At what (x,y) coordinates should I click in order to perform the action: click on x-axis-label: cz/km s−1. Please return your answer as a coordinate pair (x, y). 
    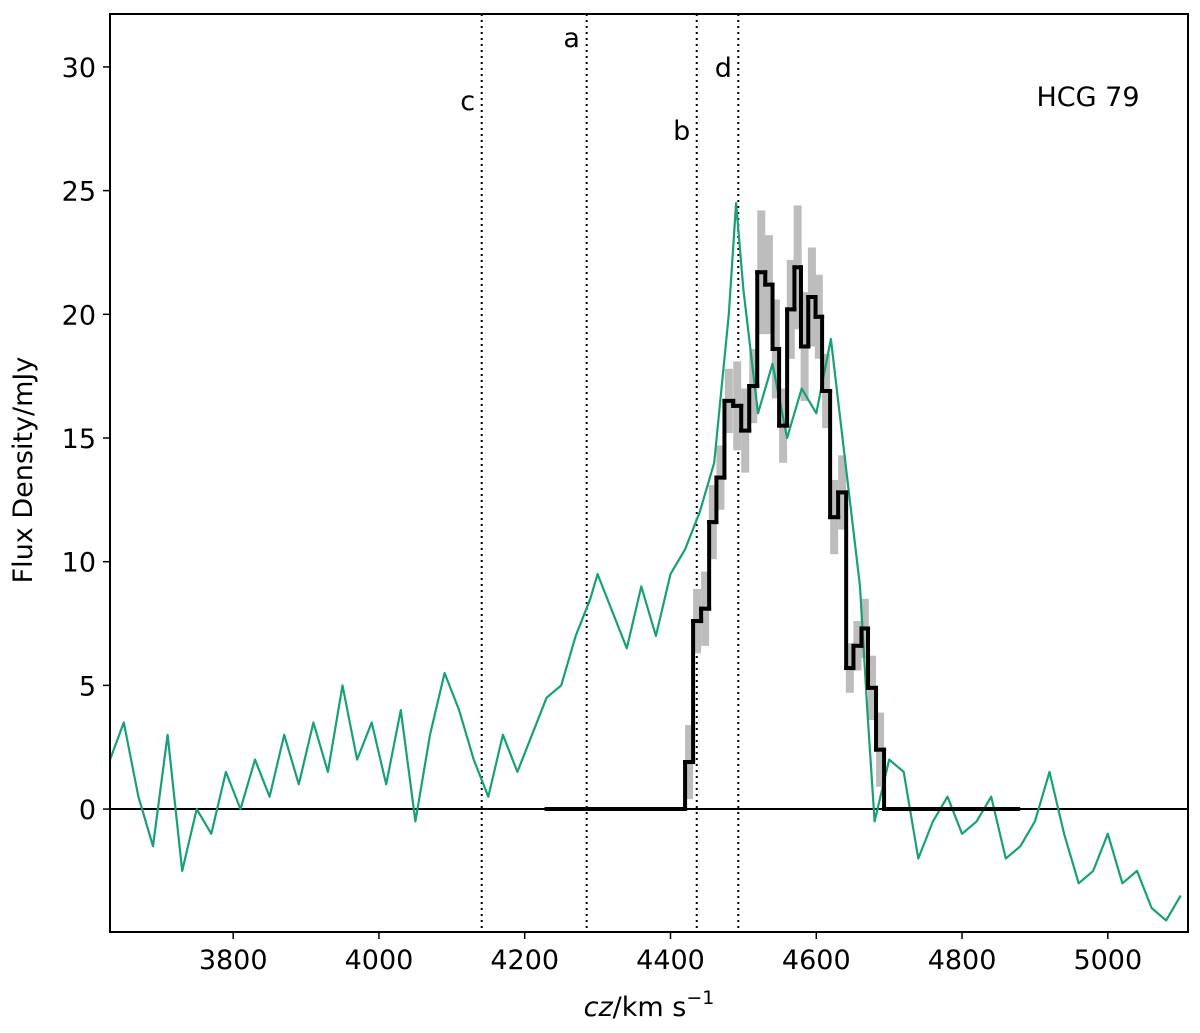
    Looking at the image, I should click on (649, 1005).